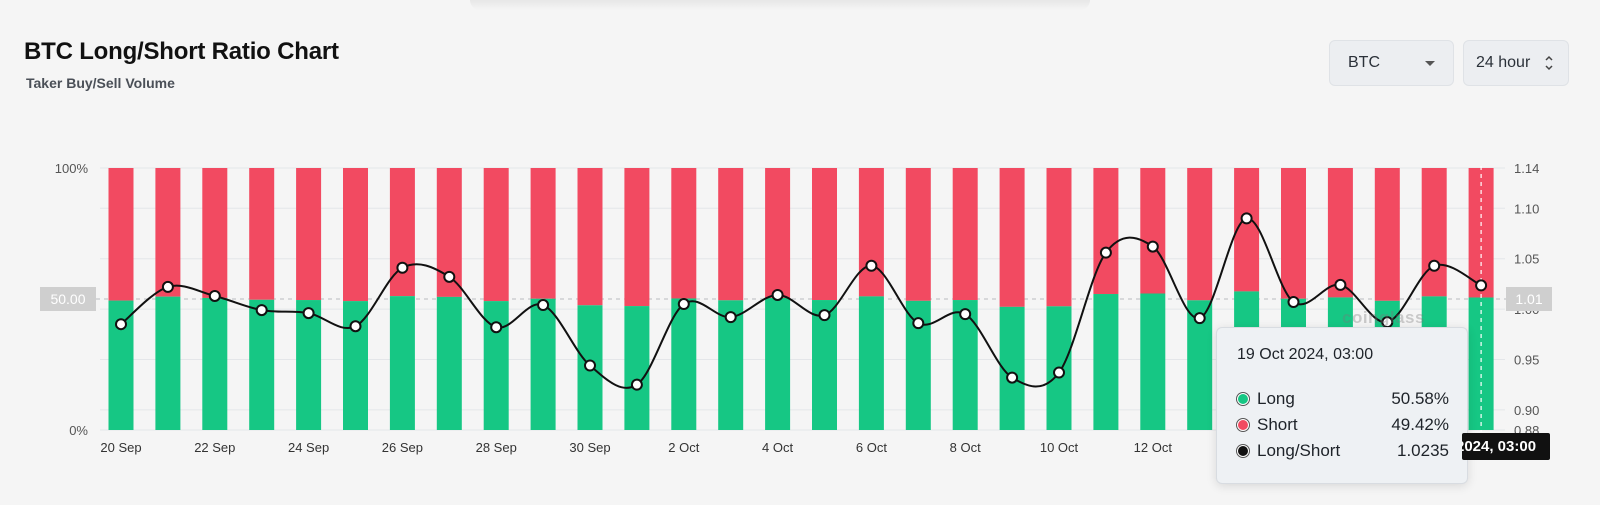 The width and height of the screenshot is (1600, 505). I want to click on left-axis-tick-label: 50.00, so click(67, 299).